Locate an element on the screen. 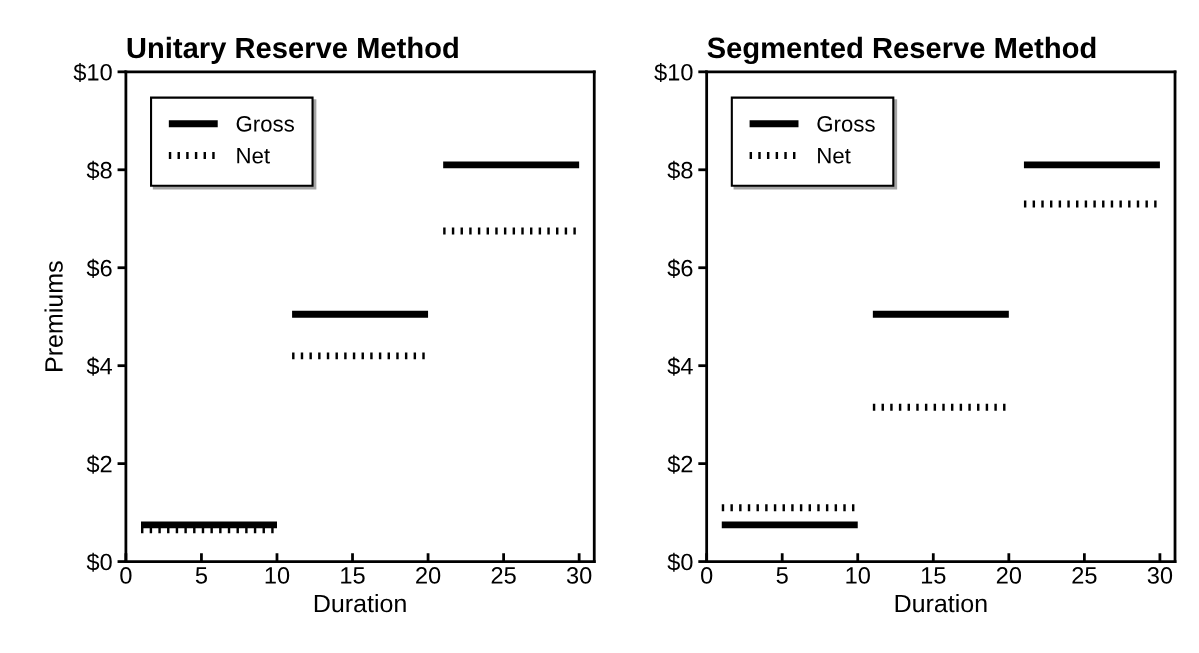 The width and height of the screenshot is (1199, 653). chart-title: Segmented Reserve Method is located at coordinates (901, 50).